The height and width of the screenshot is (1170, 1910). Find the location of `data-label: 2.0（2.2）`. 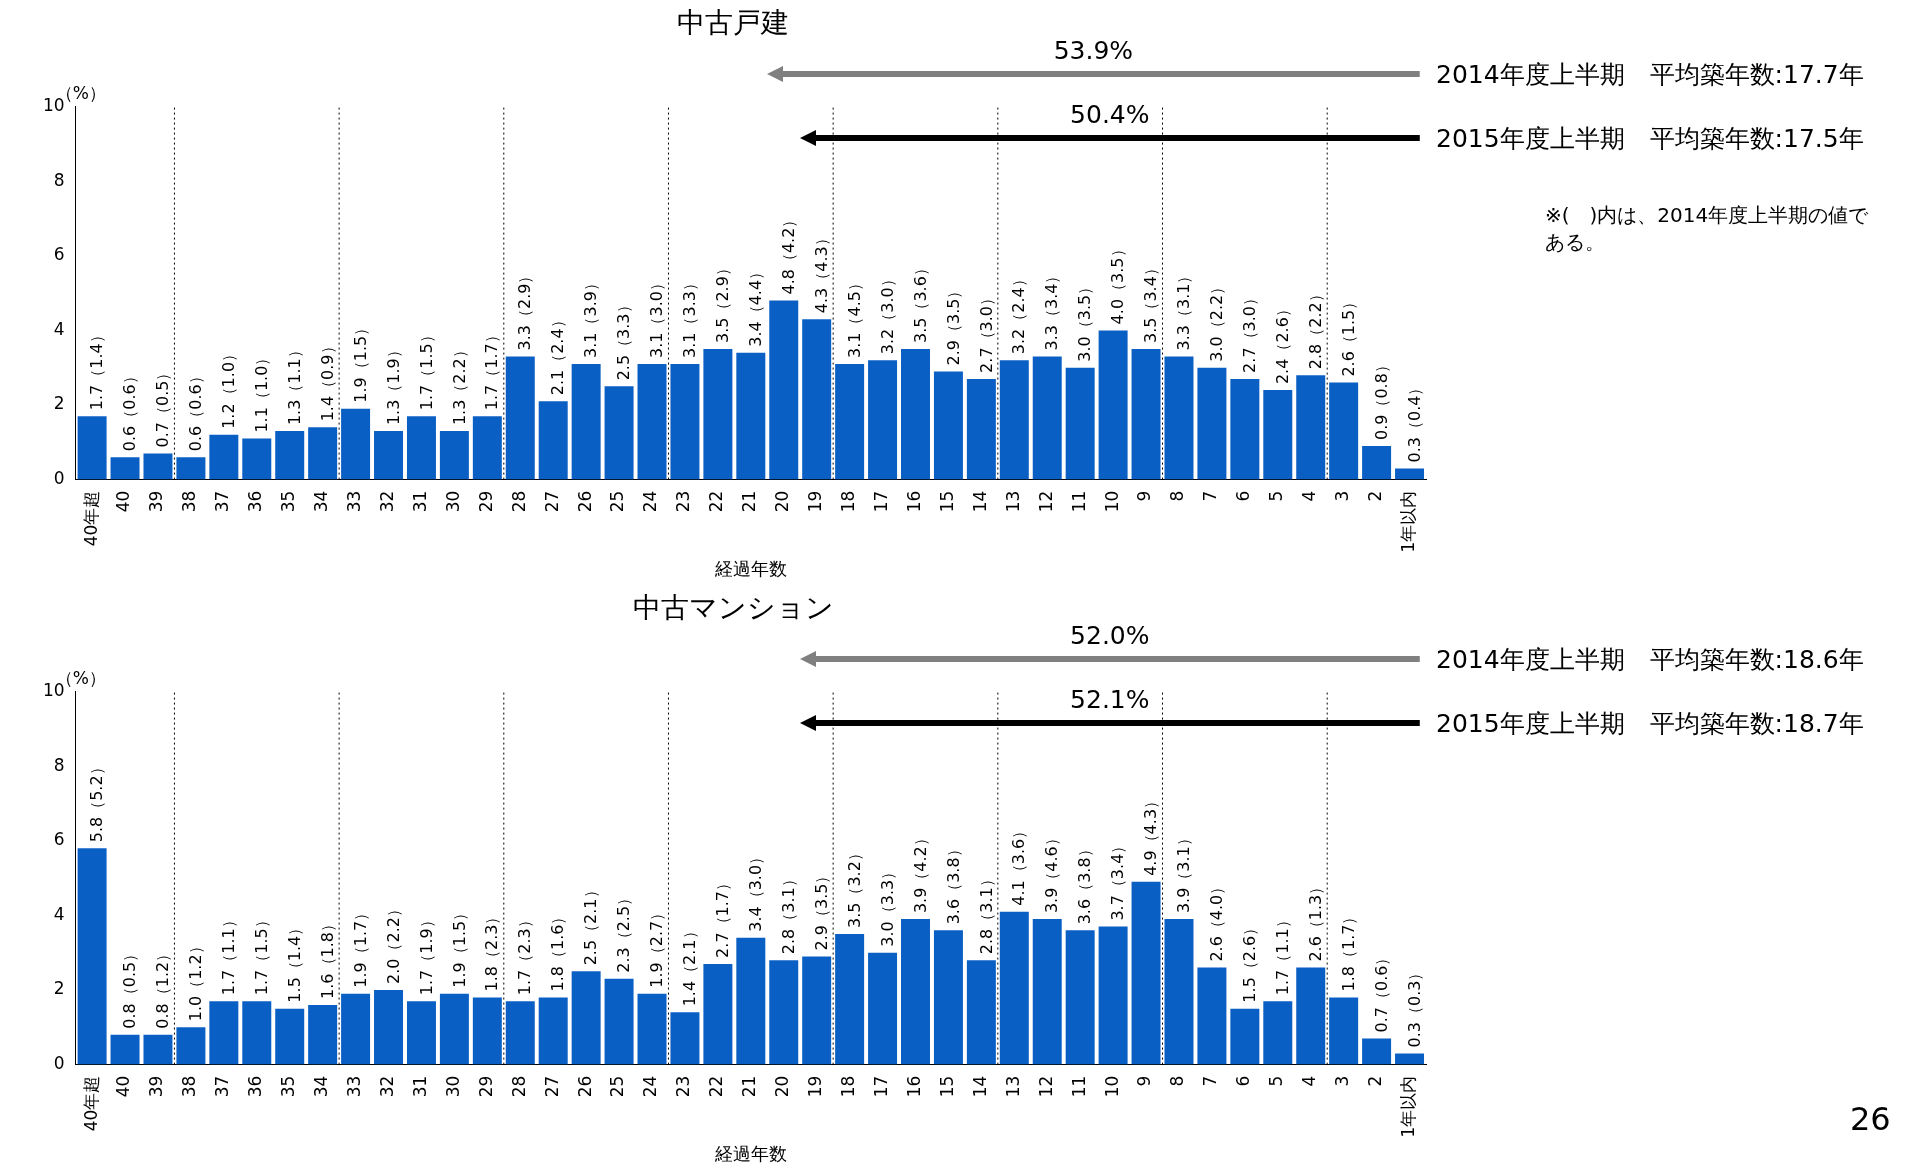

data-label: 2.0（2.2） is located at coordinates (393, 942).